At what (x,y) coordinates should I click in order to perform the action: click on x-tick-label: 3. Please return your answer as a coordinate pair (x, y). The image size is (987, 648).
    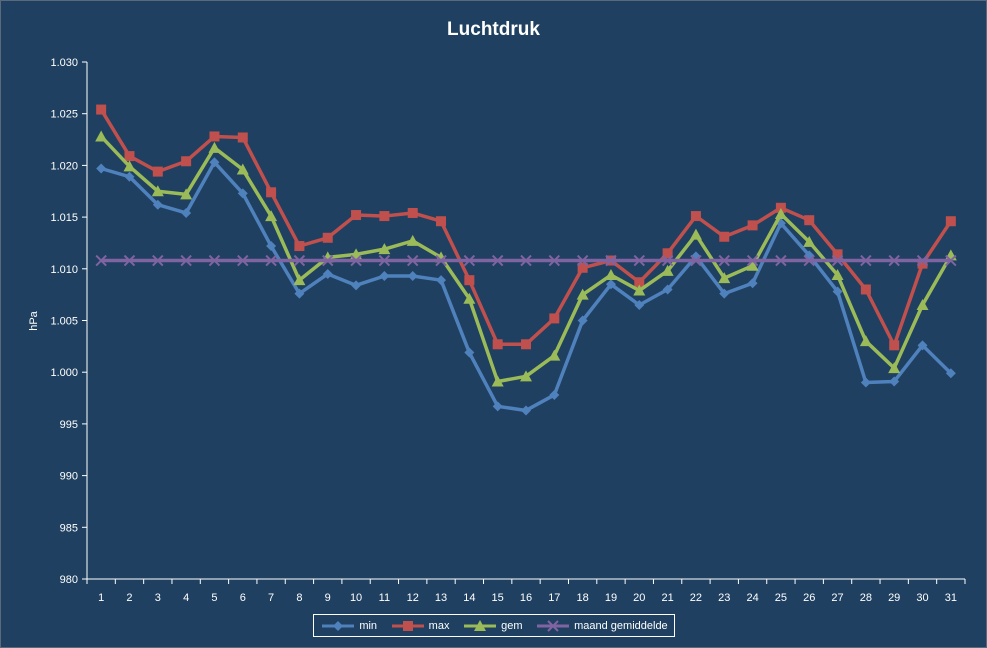
    Looking at the image, I should click on (158, 598).